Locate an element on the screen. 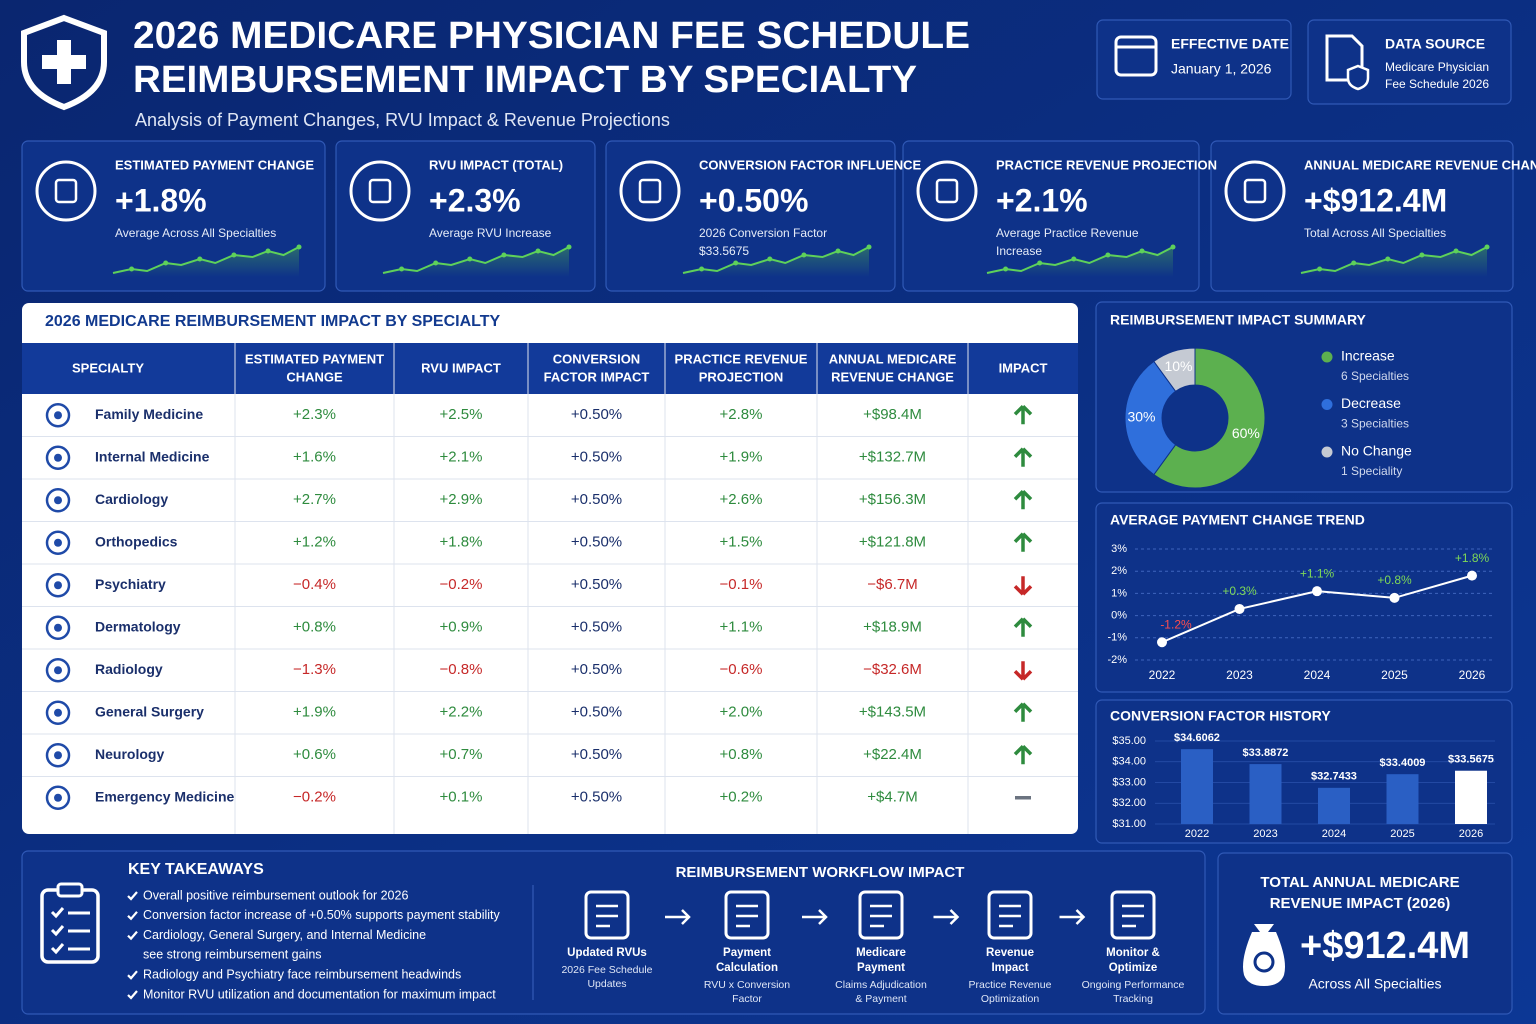 Image resolution: width=1536 pixels, height=1024 pixels. step-title: Medicare is located at coordinates (881, 953).